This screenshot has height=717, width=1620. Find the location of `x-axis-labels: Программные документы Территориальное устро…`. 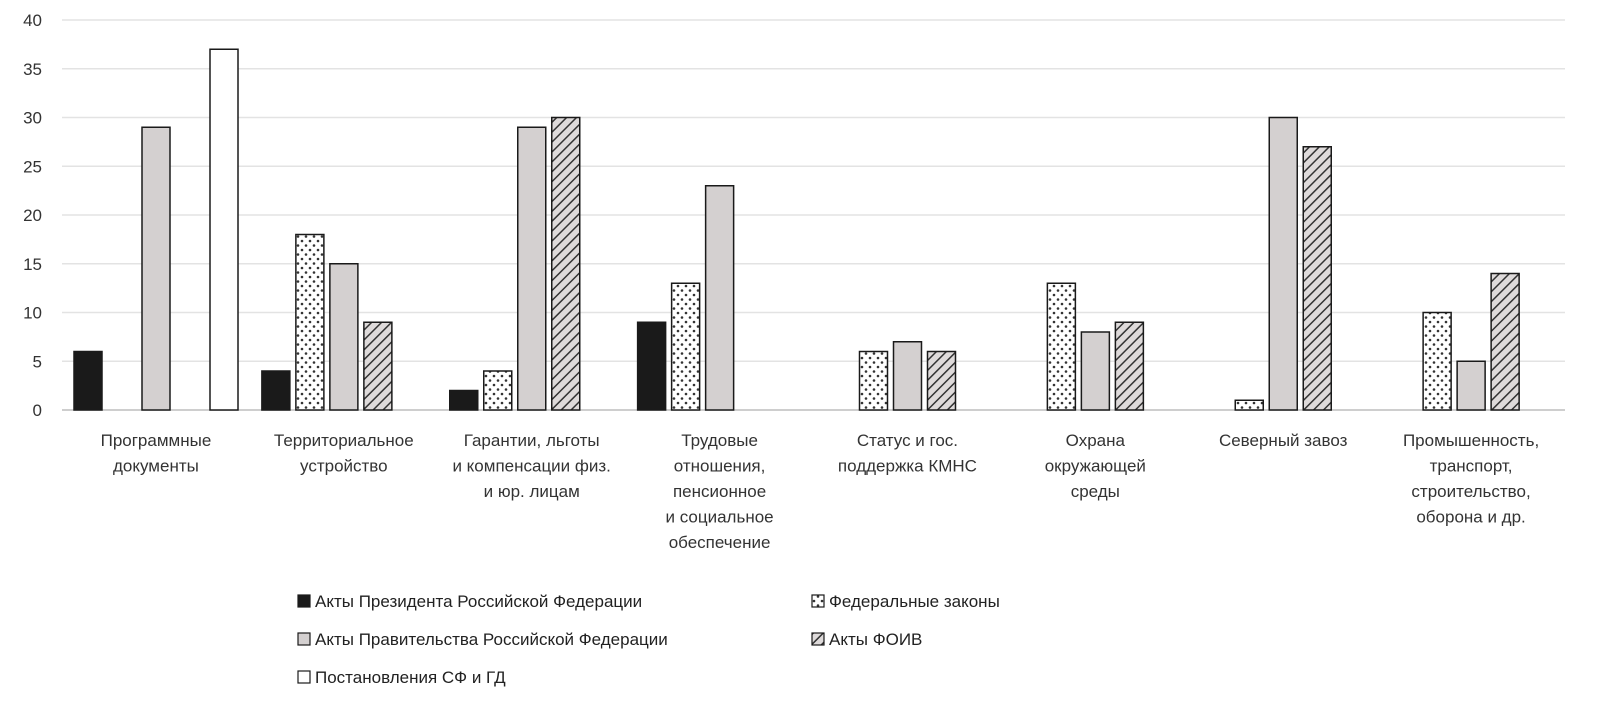

x-axis-labels: Программные документы Территориальное устро… is located at coordinates (820, 491).